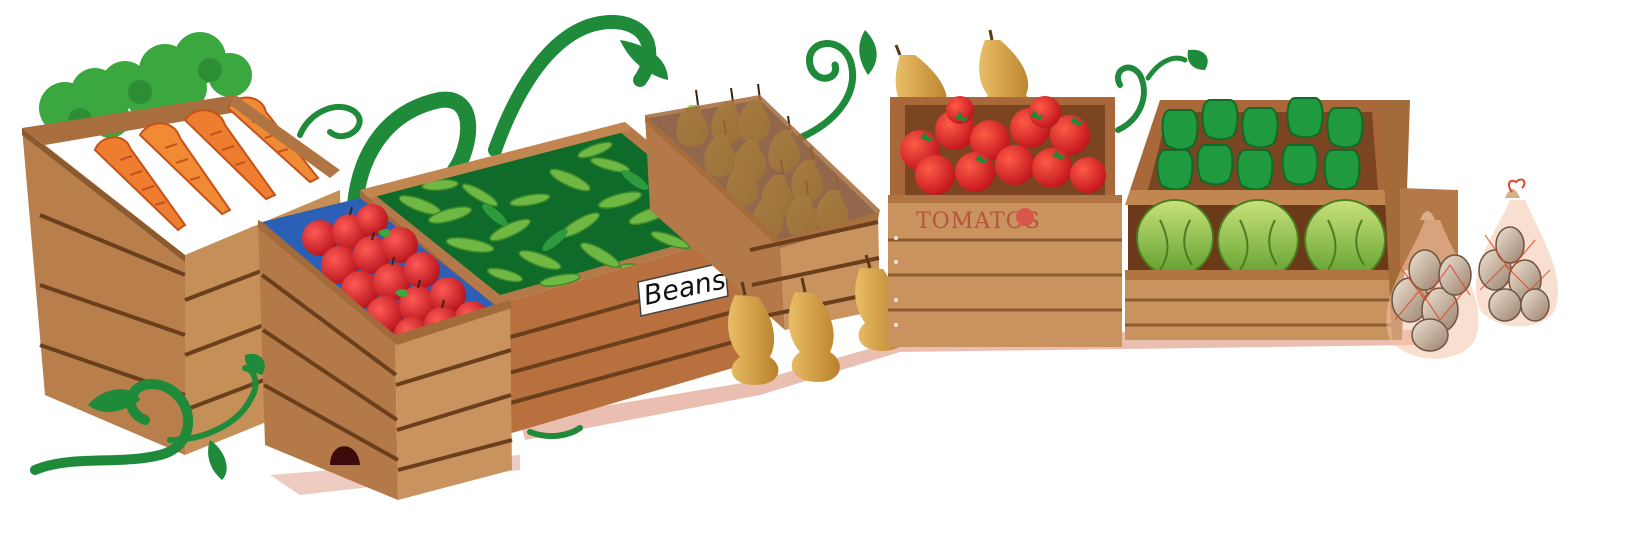 The width and height of the screenshot is (1647, 540). I want to click on cabbages, so click(1261, 240).